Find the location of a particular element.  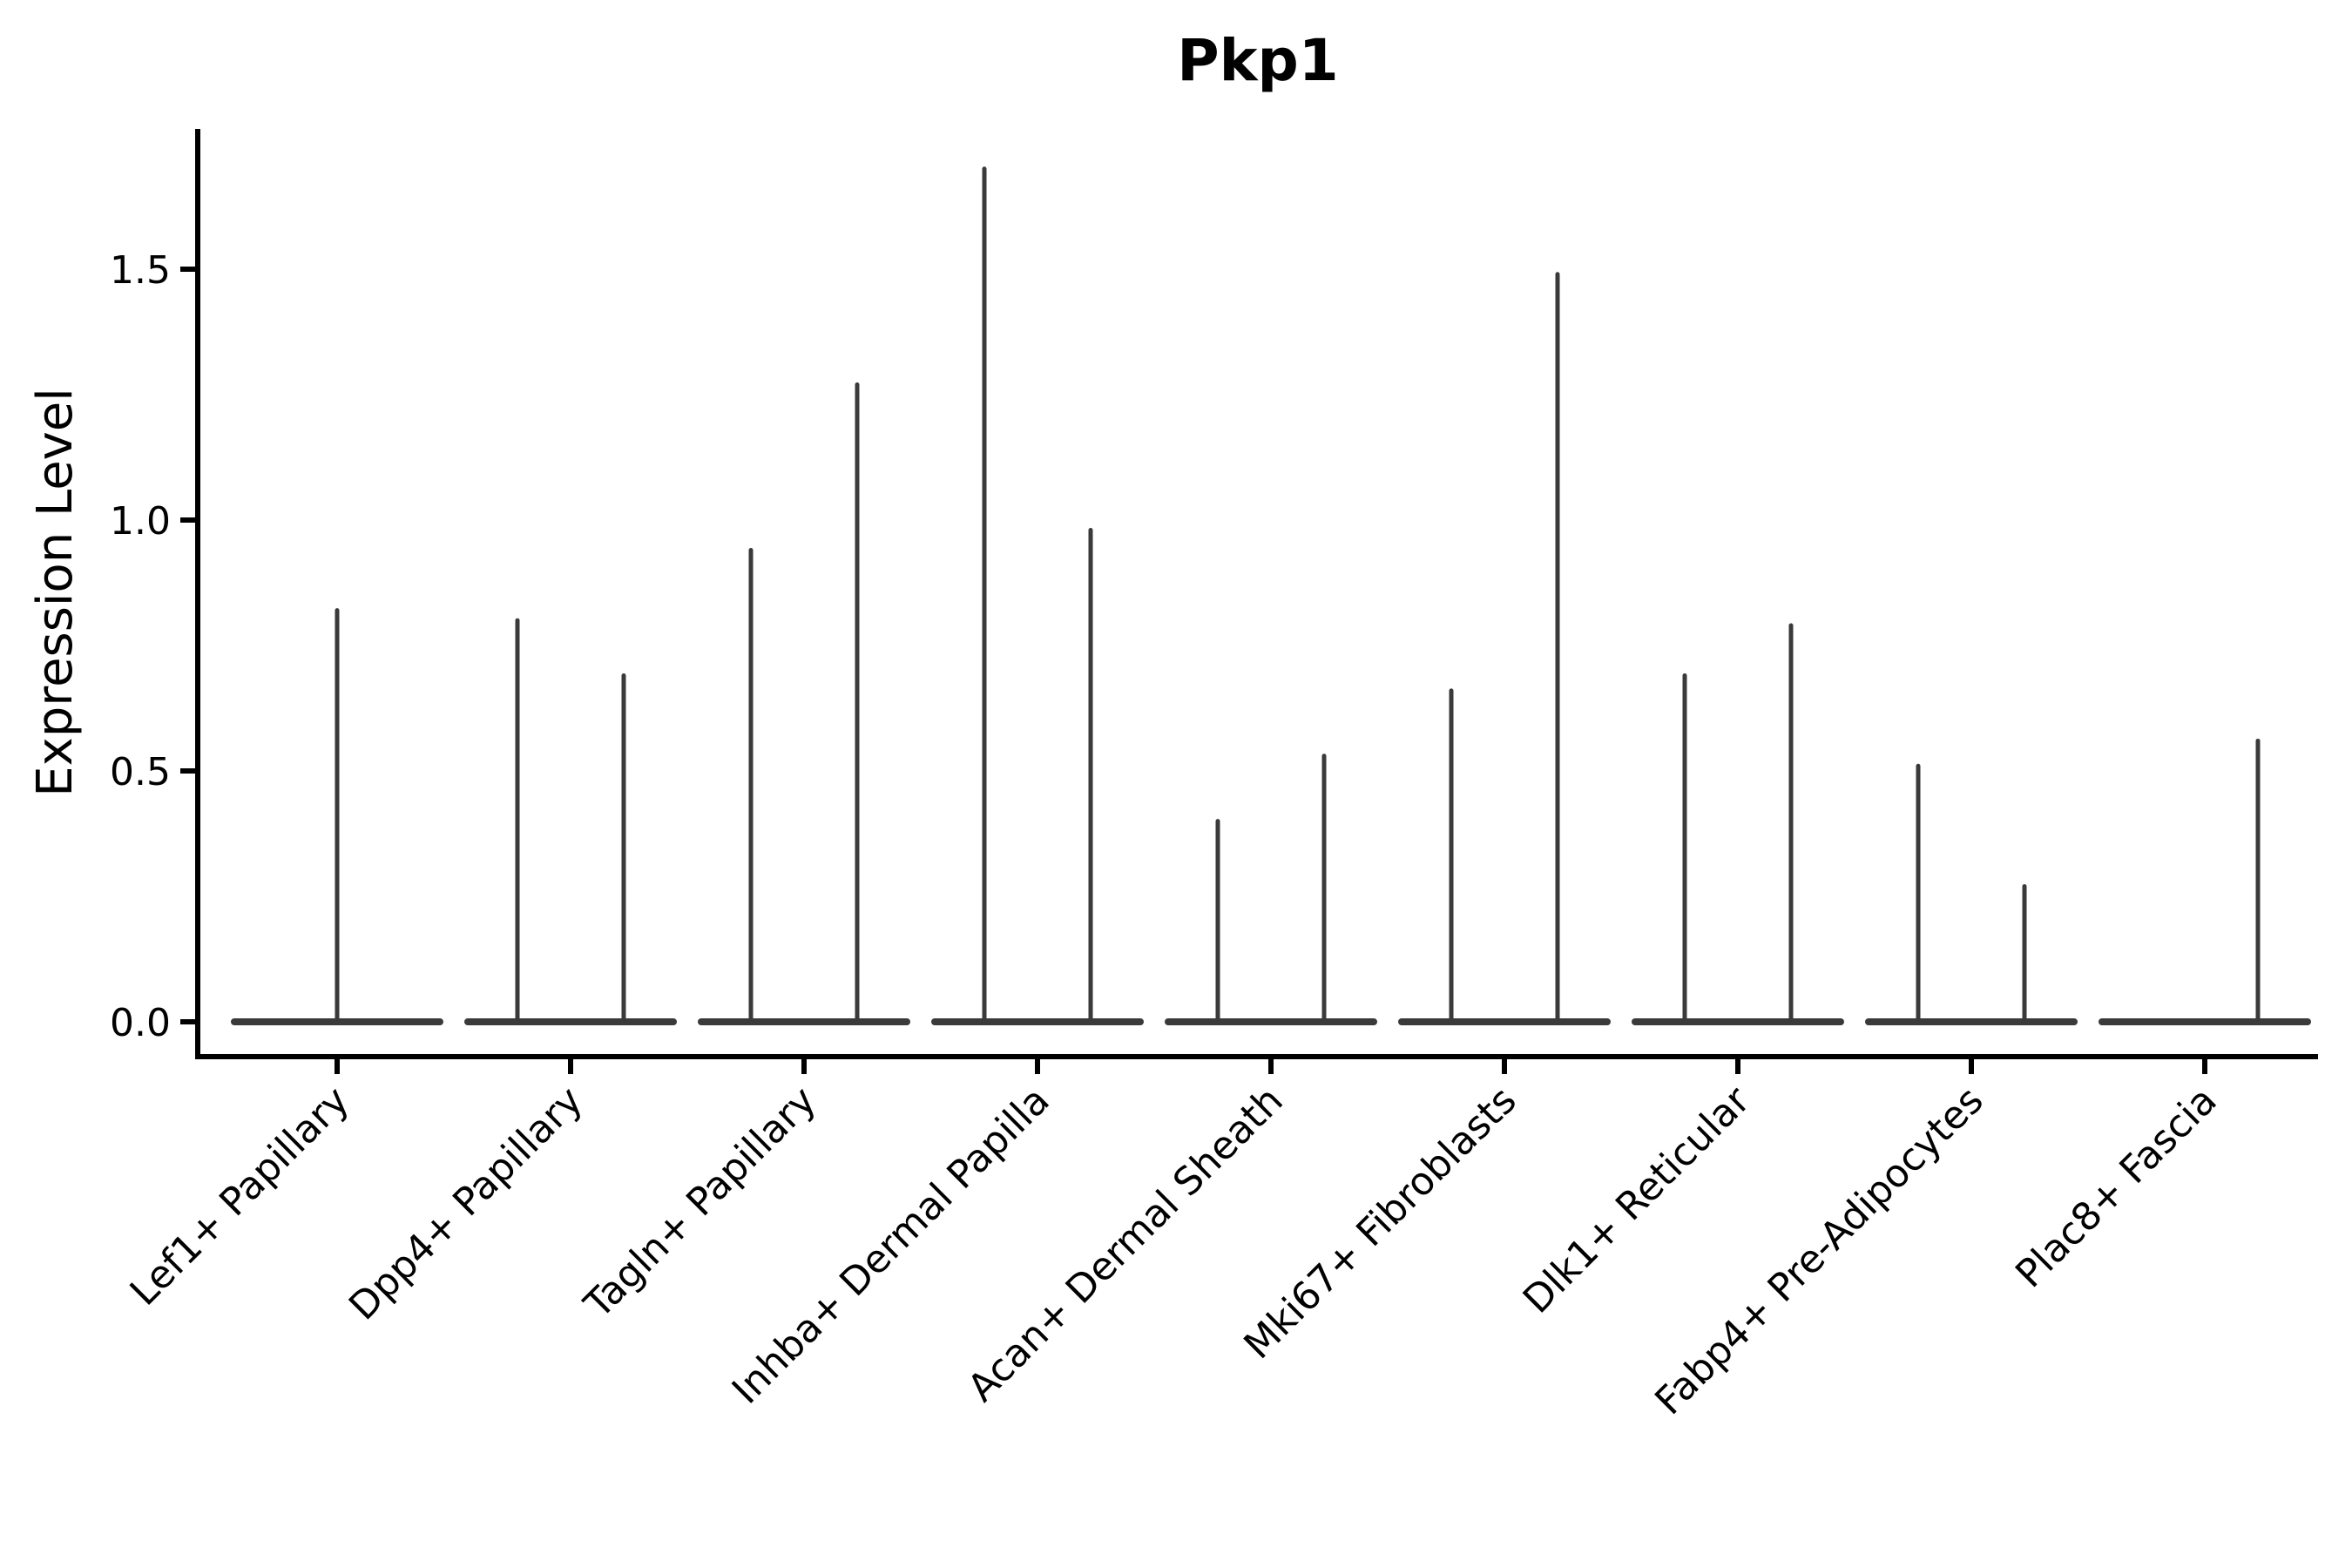

x-tick-label: Plac8+ Fascia is located at coordinates (2116, 1187).